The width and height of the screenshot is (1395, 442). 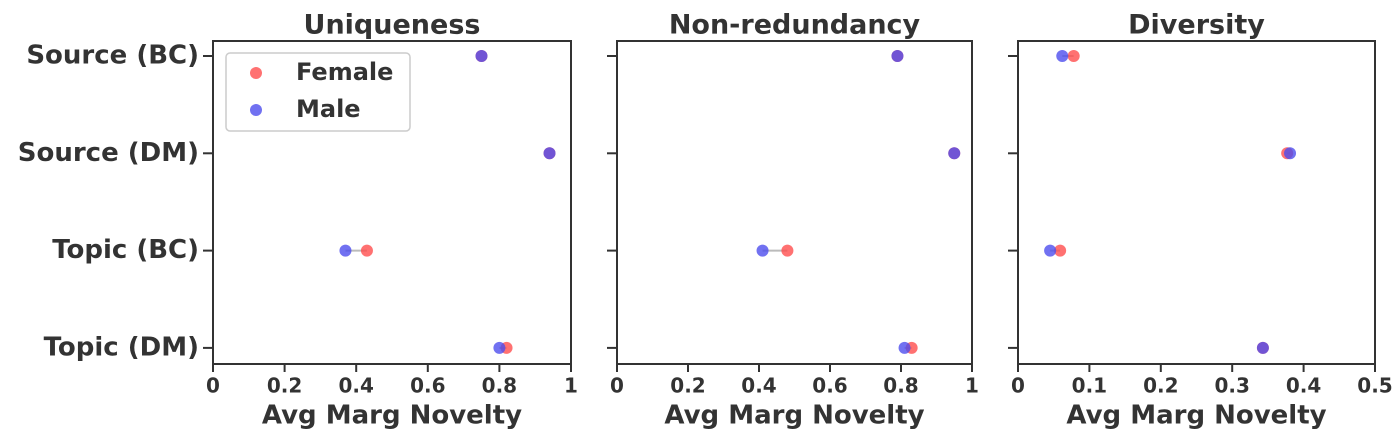 What do you see at coordinates (1196, 25) in the screenshot?
I see `panel-title: Diversity` at bounding box center [1196, 25].